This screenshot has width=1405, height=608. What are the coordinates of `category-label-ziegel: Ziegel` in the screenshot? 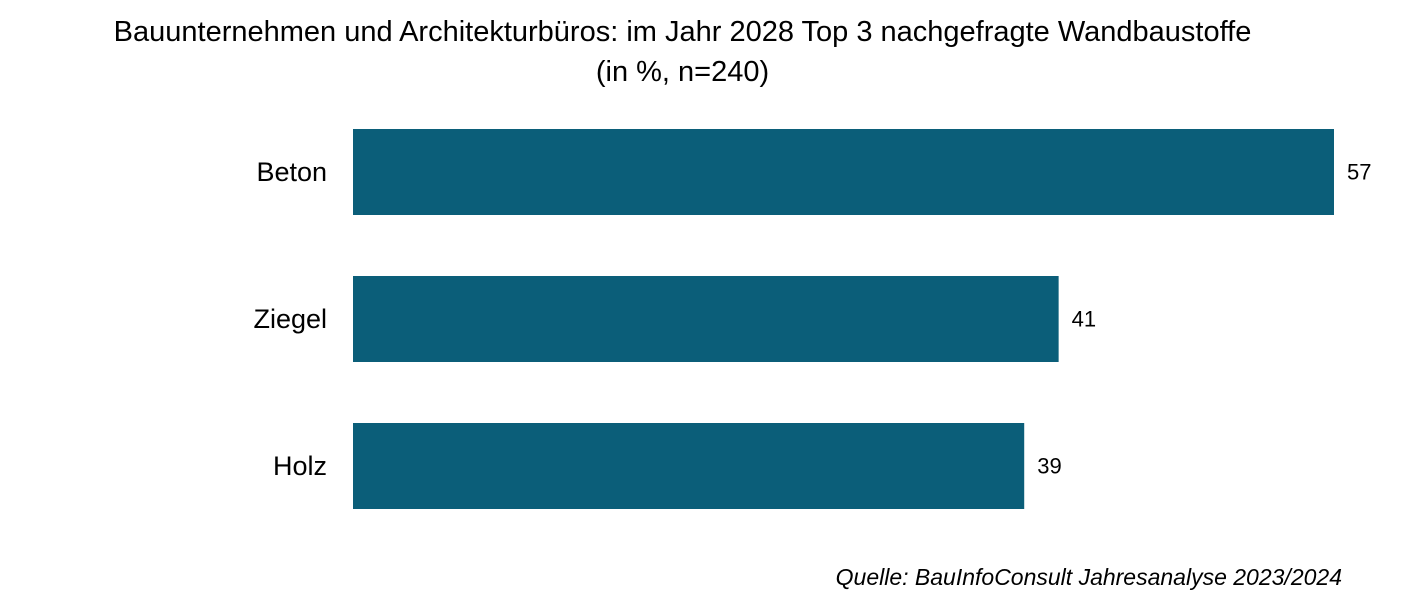 It's located at (290, 319).